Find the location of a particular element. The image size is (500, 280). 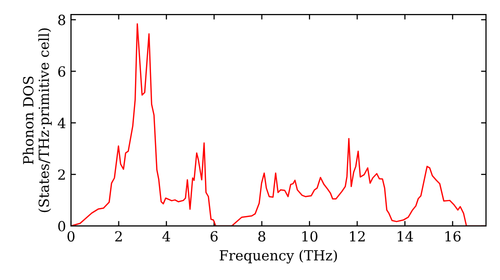

y-axis-title: Phonon DOS (States/THz·primitive cell) is located at coordinates (37, 120).